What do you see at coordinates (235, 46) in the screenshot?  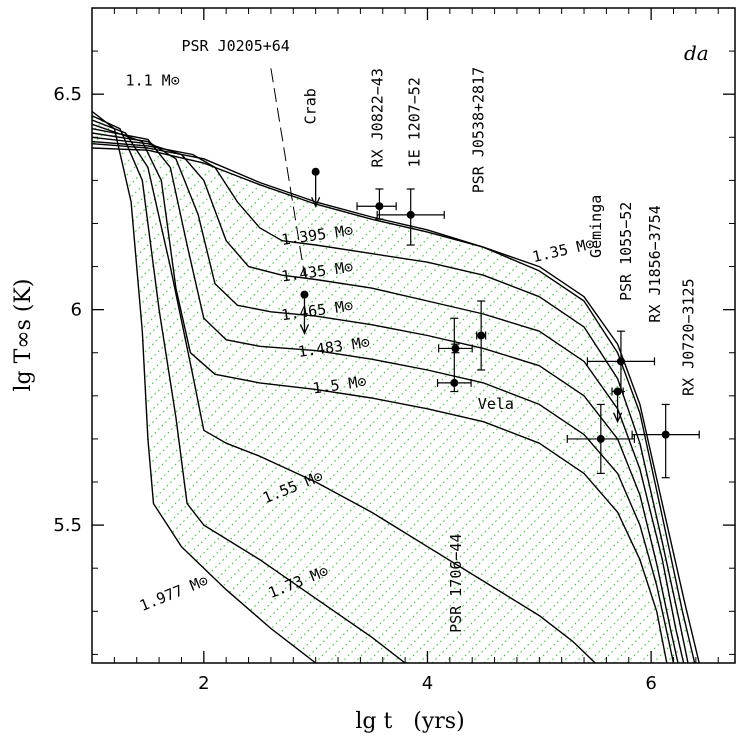 I see `observation-label: PSR J0205+64` at bounding box center [235, 46].